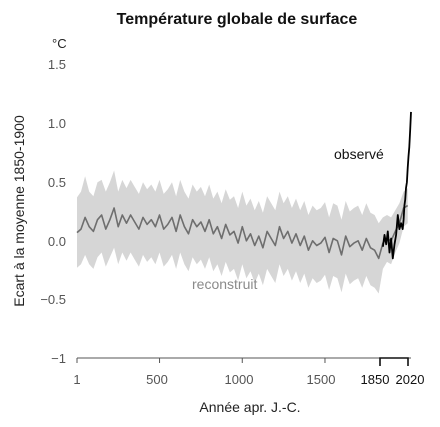  Describe the element at coordinates (397, 185) in the screenshot. I see `observed-series-line` at that location.